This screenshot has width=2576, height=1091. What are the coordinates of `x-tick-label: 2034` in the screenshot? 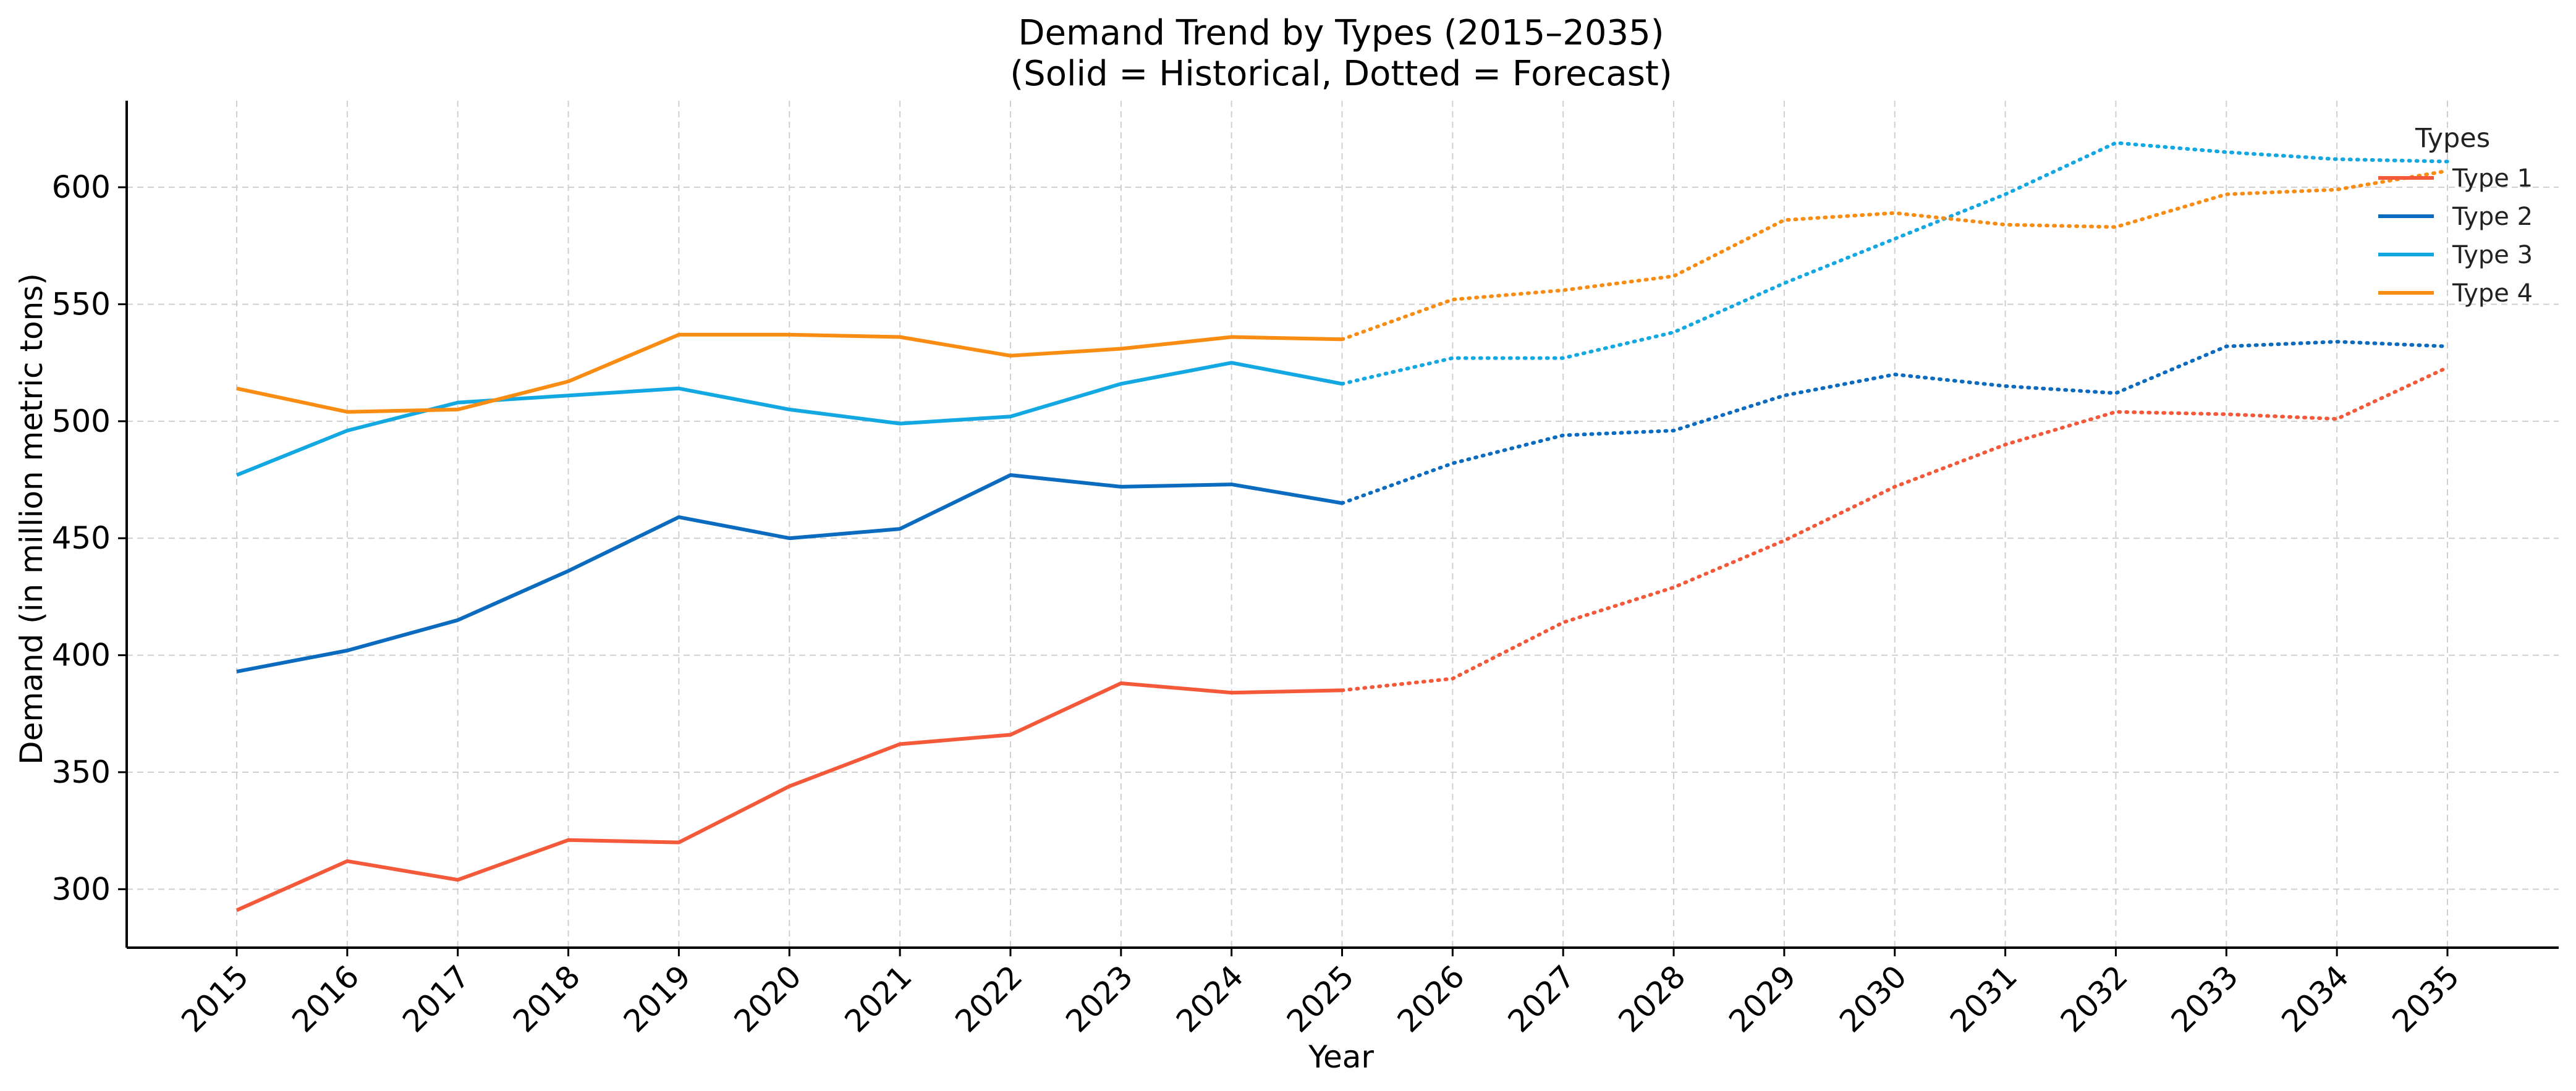 It's located at (2315, 998).